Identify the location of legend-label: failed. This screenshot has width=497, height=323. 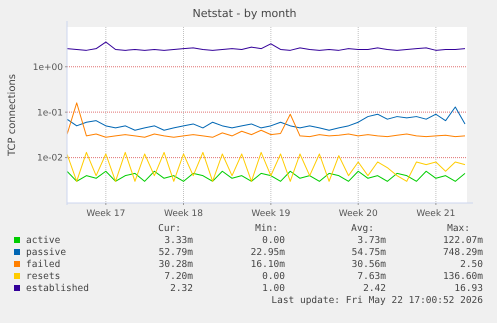
(43, 264).